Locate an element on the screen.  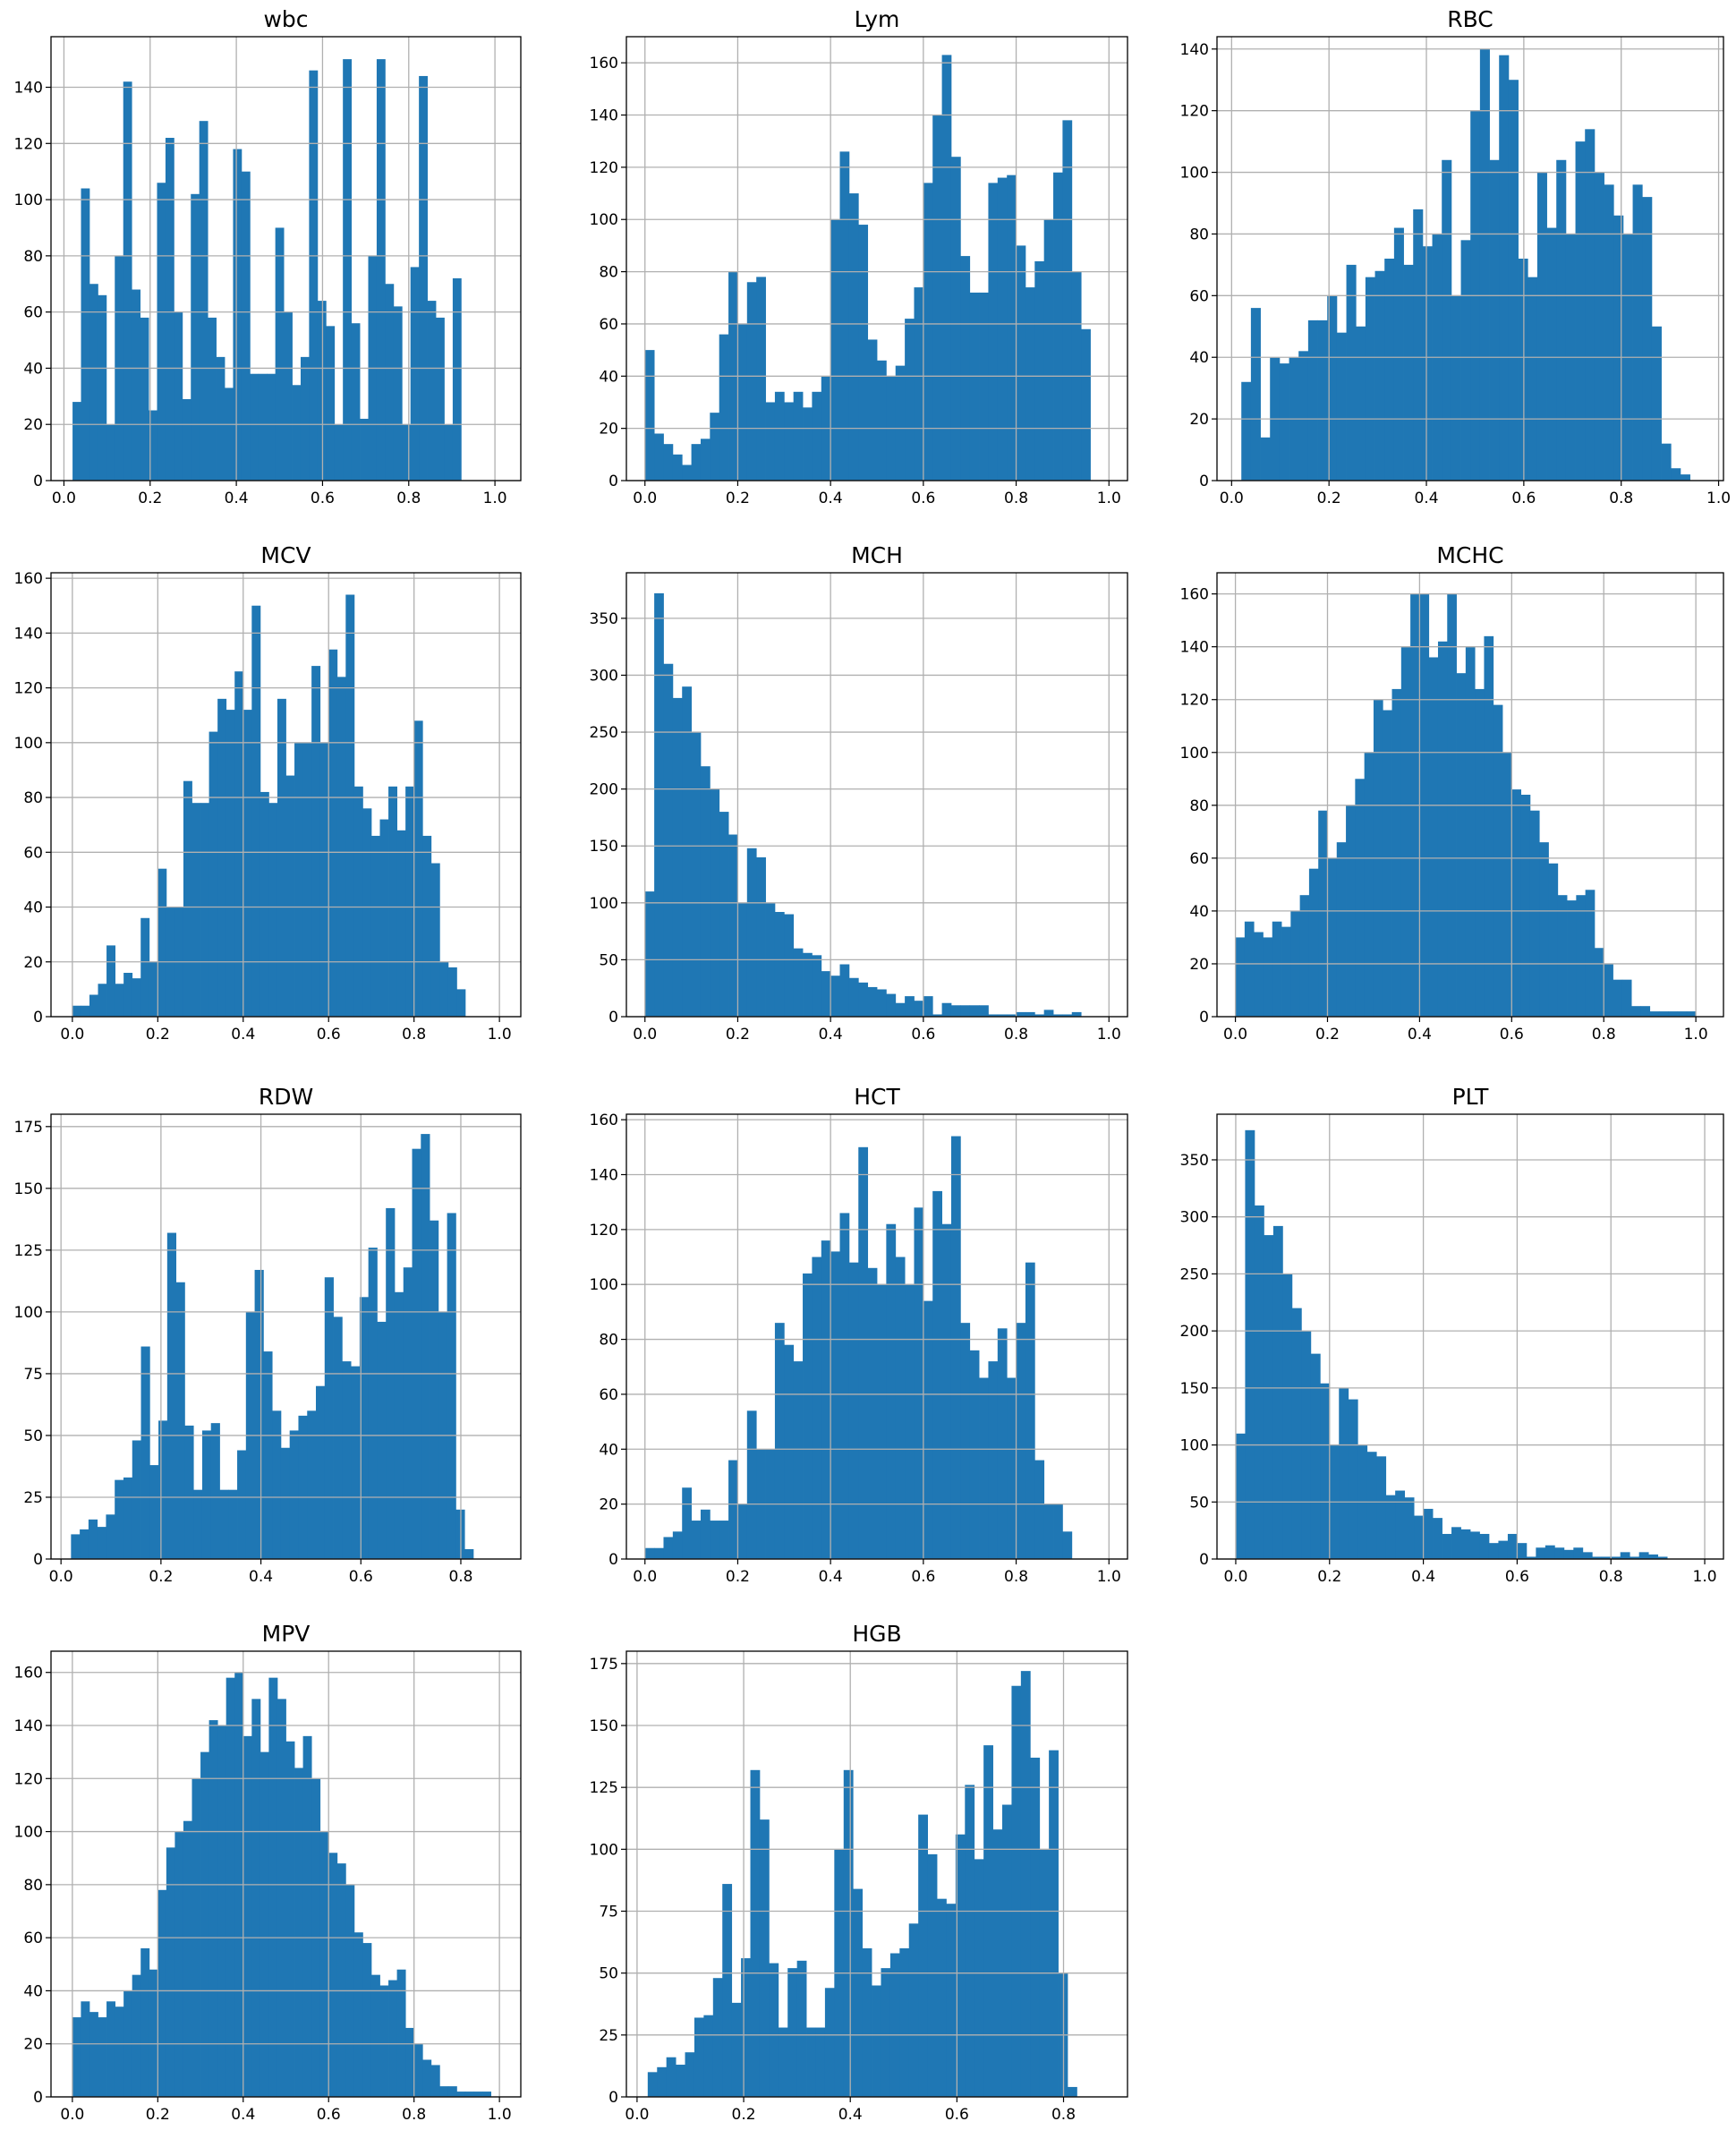
histogram-panel-rdw: 0.0 0.2 0.4 0.6 0.8 0 25 50 75 100 125 150 175 RDW is located at coordinates (268, 1335).